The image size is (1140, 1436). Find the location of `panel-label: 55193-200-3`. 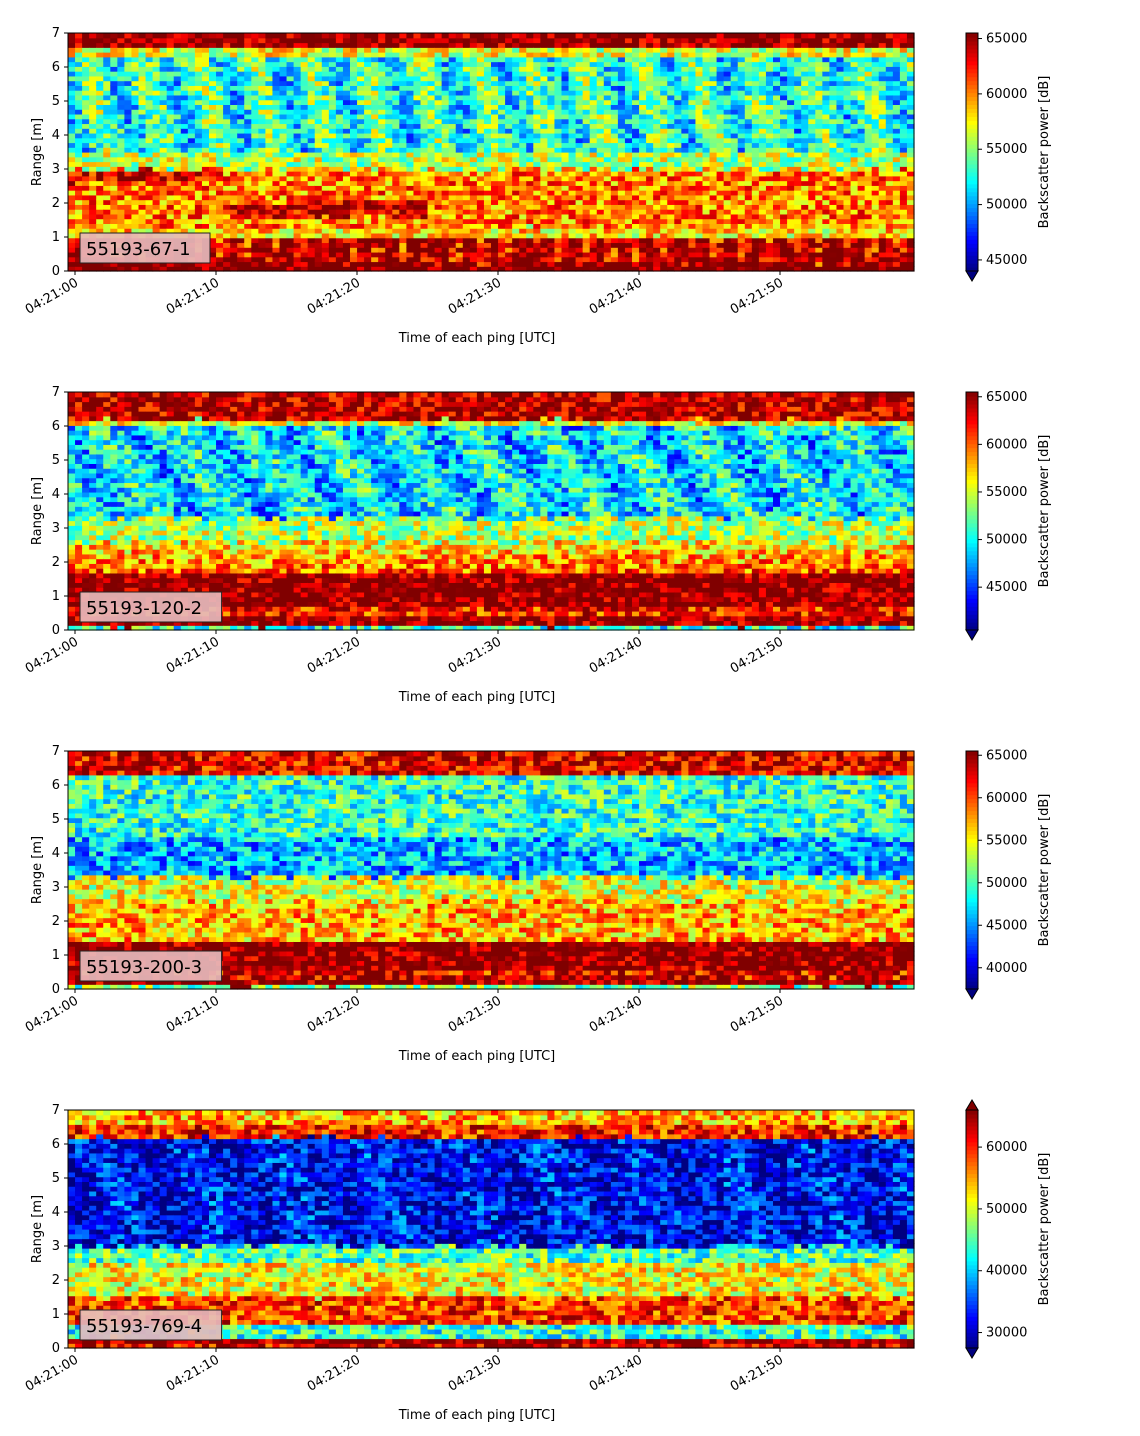

panel-label: 55193-200-3 is located at coordinates (151, 966).